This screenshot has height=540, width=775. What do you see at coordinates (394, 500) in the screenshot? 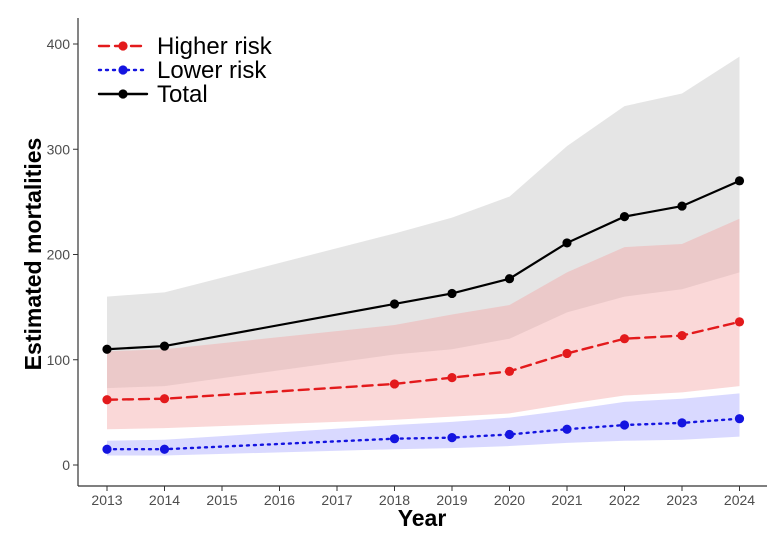
I see `x-tick-label-2018: 2018` at bounding box center [394, 500].